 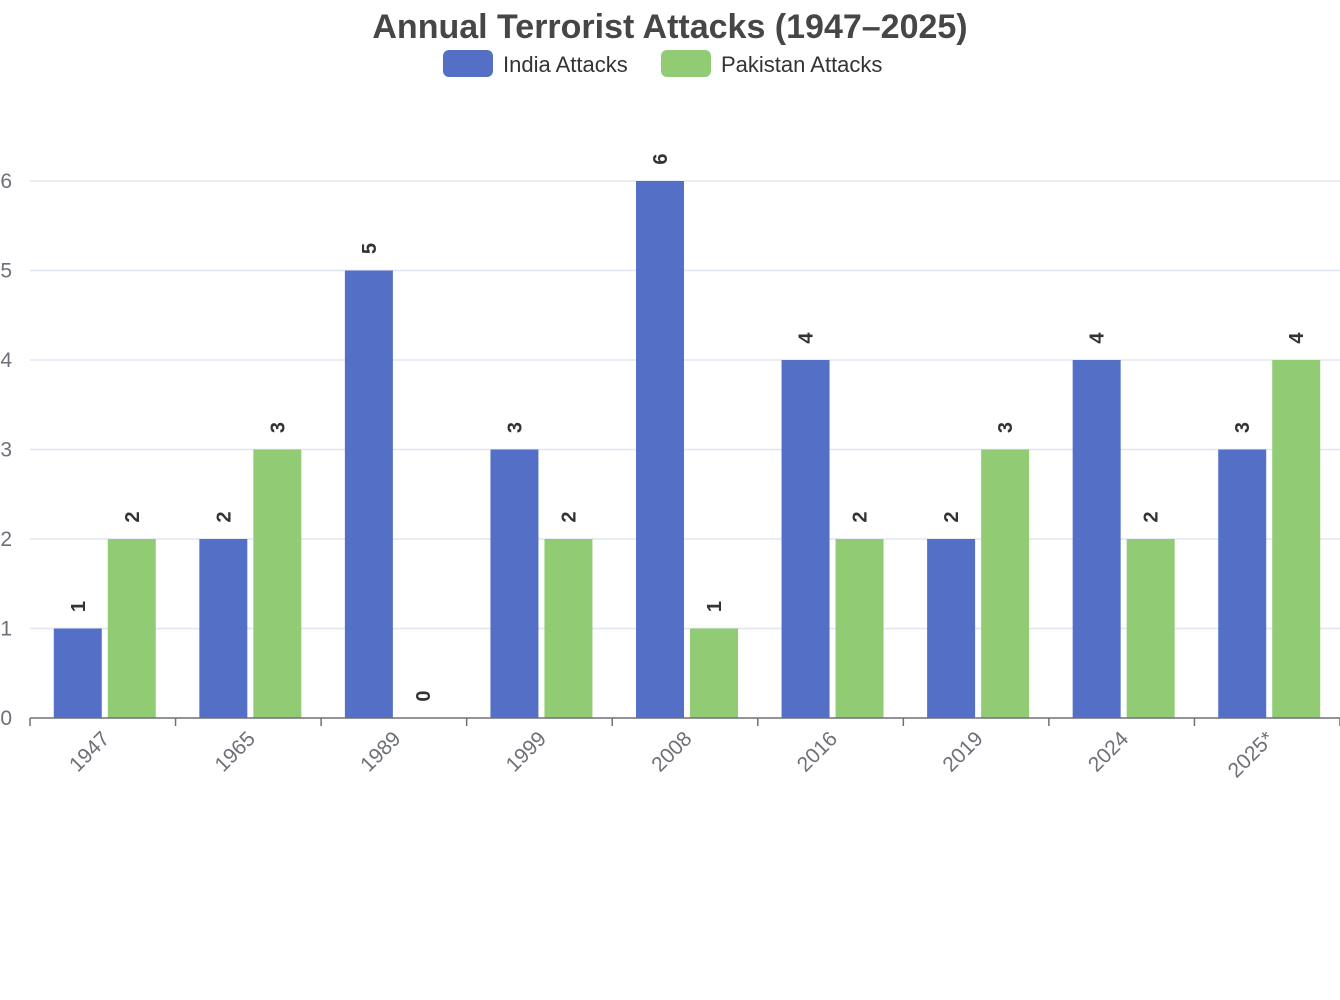 I want to click on bar-pakistan-2025*, so click(x=1296, y=539).